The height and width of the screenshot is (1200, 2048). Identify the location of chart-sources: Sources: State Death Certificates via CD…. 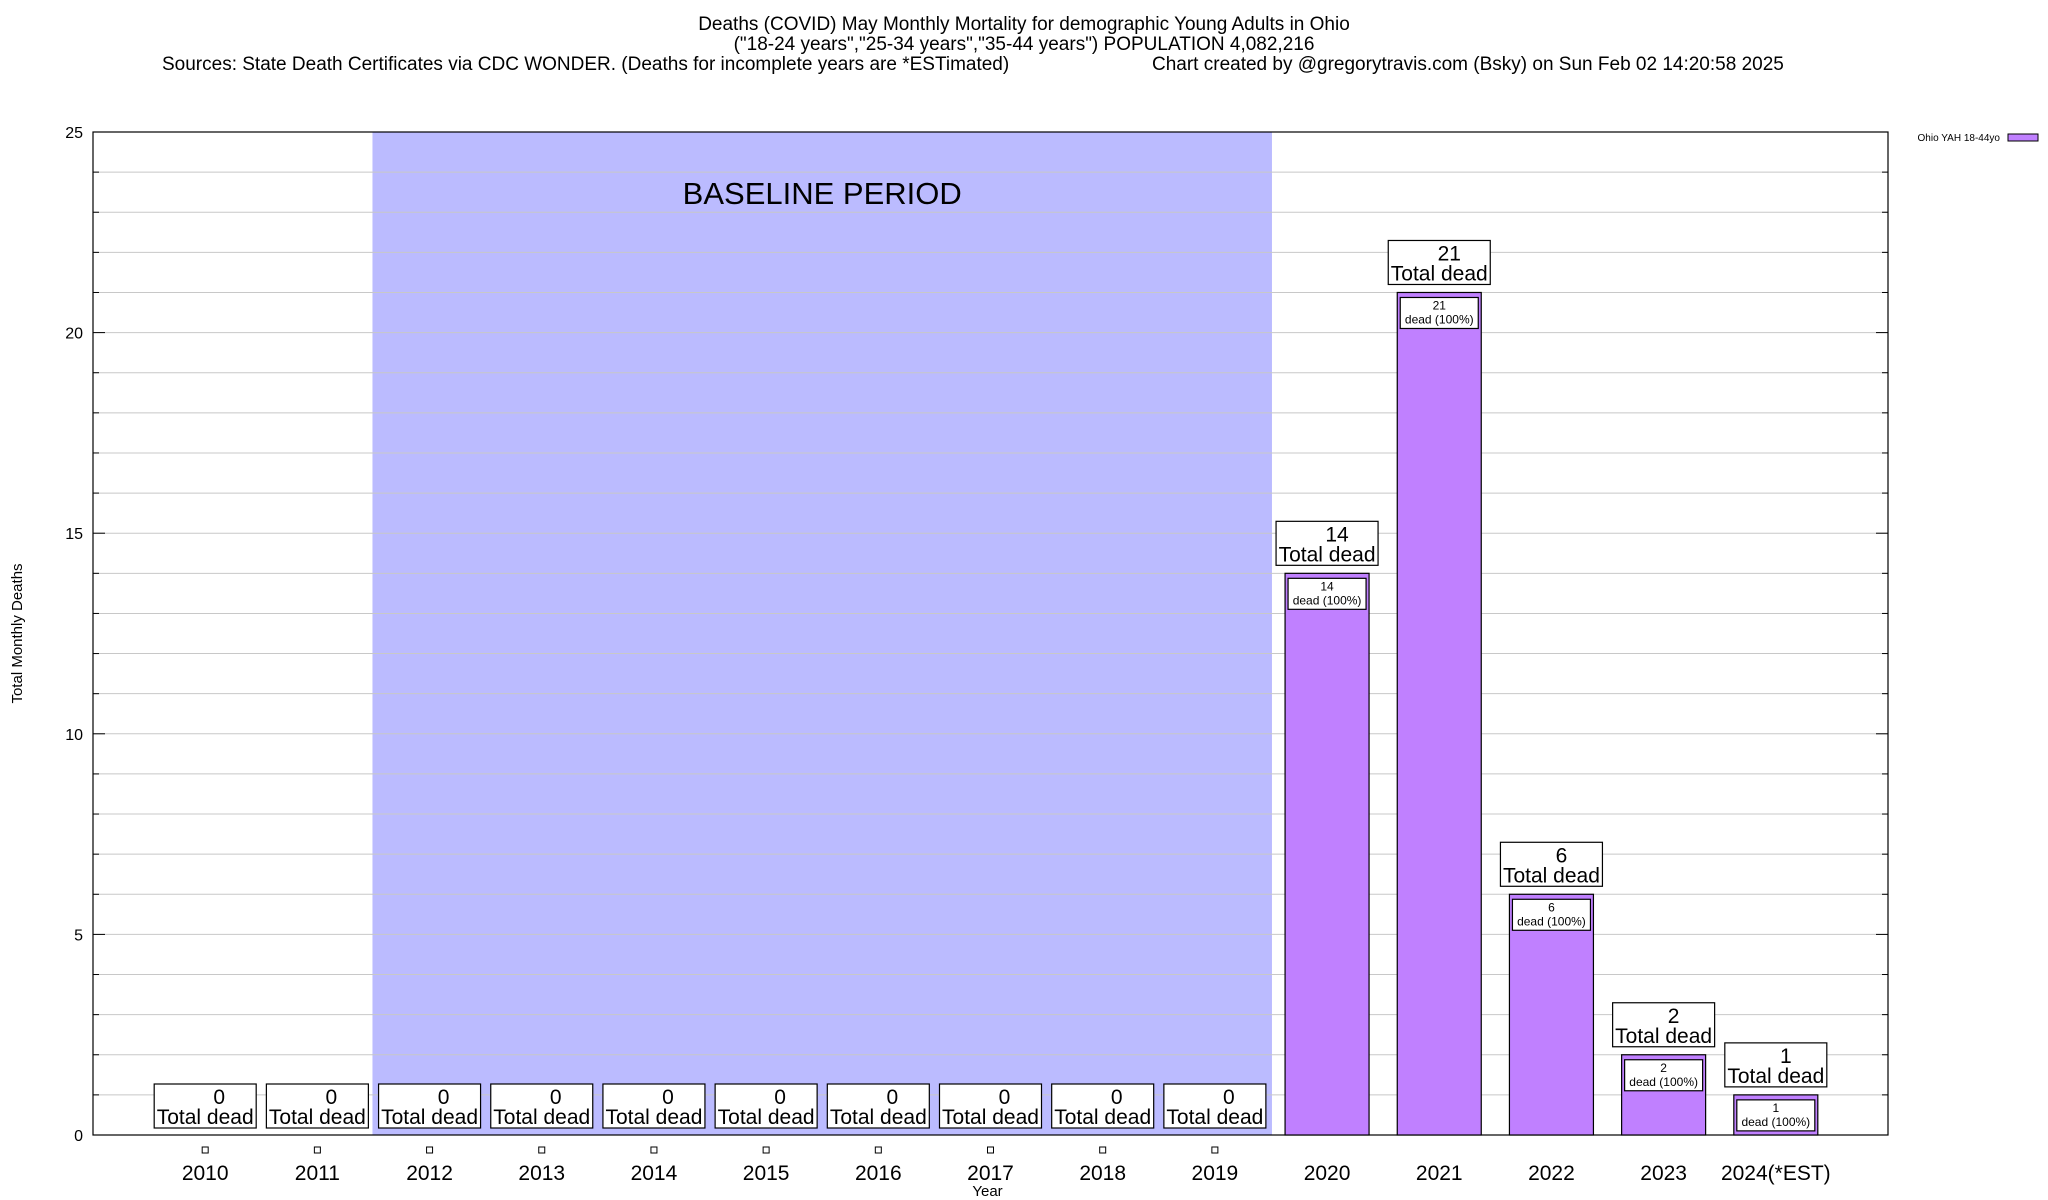
(586, 64).